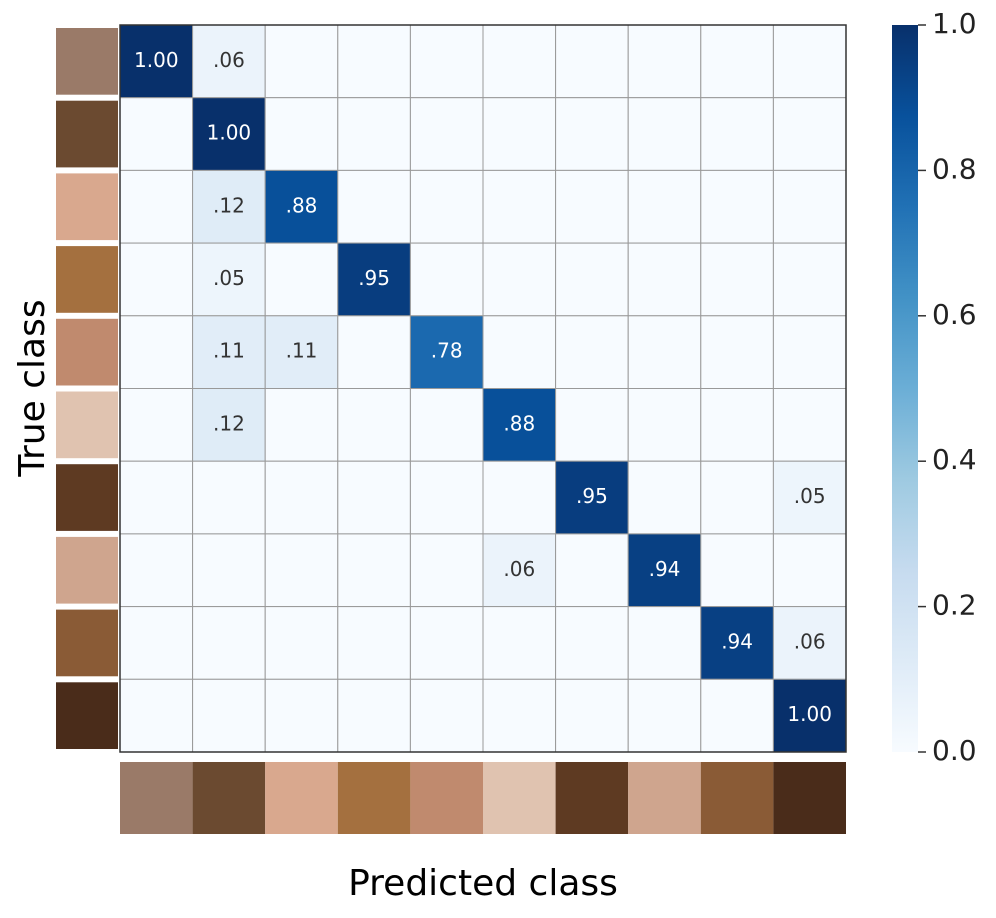  I want to click on colorbar-tick-label: 0.6, so click(954, 314).